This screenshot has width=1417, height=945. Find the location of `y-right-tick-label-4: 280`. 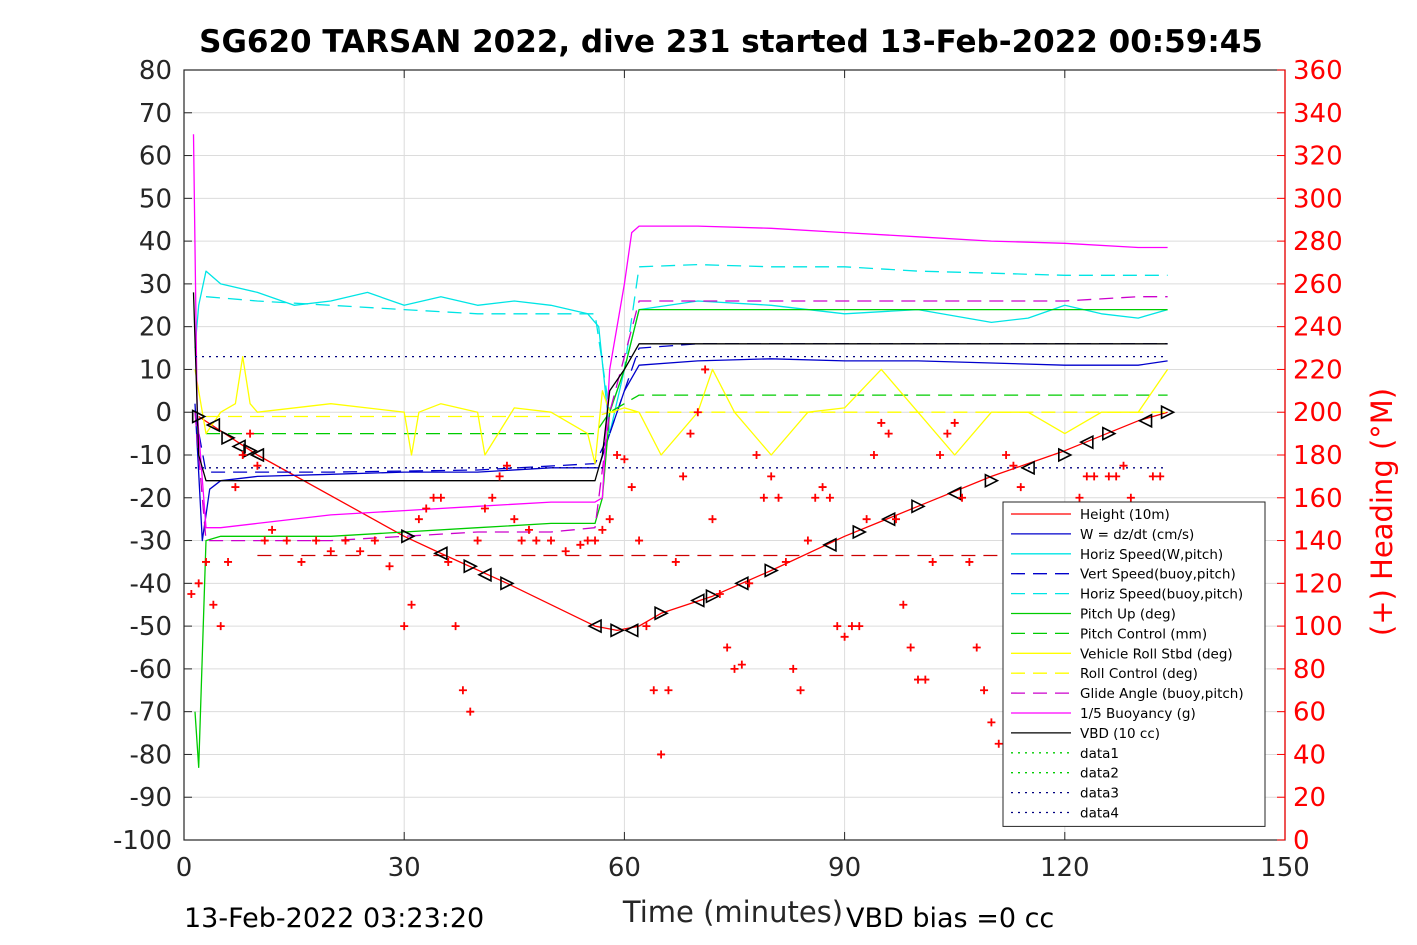

y-right-tick-label-4: 280 is located at coordinates (1318, 242).